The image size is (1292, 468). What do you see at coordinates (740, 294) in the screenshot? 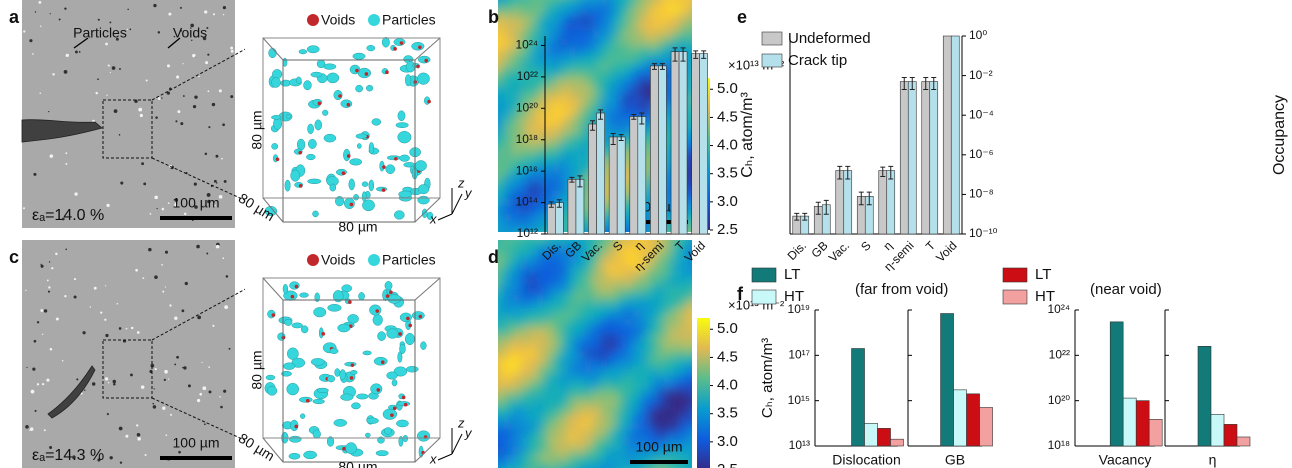
I see `panel-label: f` at bounding box center [740, 294].